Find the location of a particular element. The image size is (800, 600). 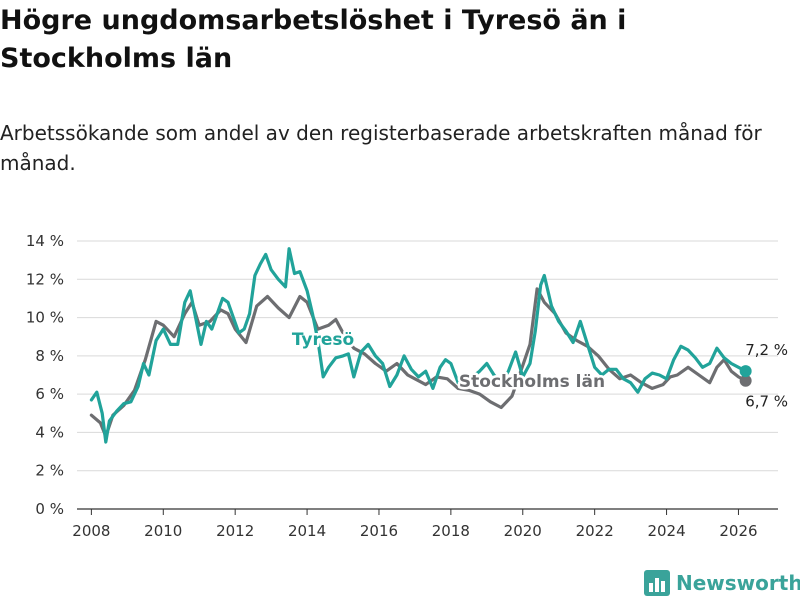

series-label-stockholms-lan-halo: Stockholms län is located at coordinates (532, 382).